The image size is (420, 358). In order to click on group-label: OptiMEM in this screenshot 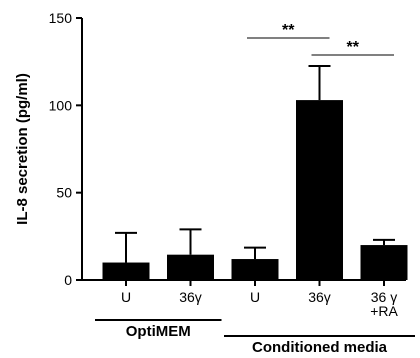, I will do `click(158, 331)`.